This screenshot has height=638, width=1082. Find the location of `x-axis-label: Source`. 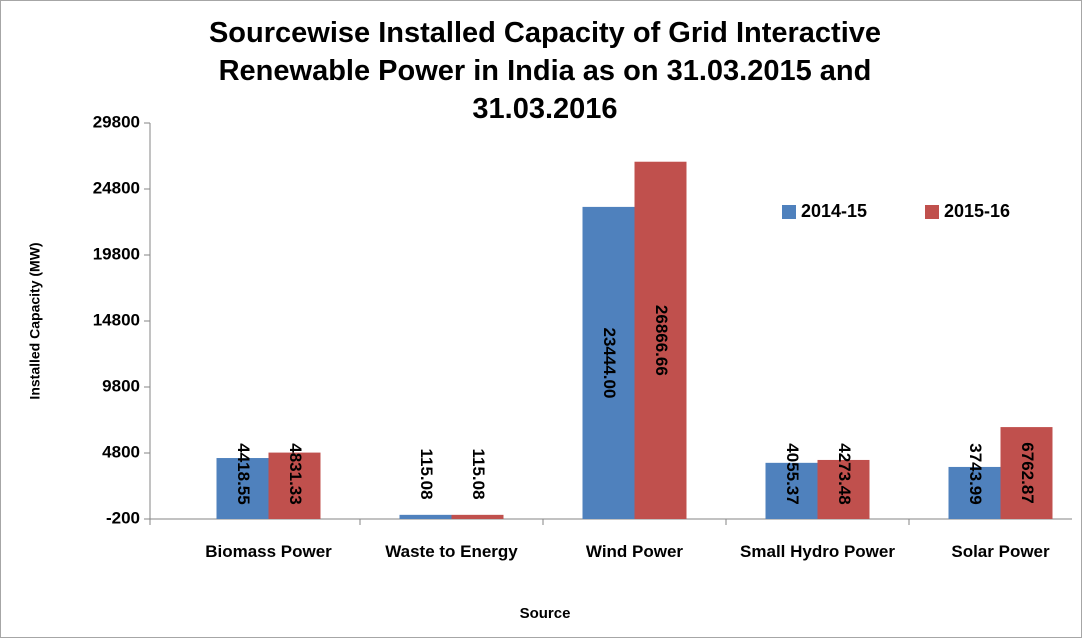

x-axis-label: Source is located at coordinates (545, 613).